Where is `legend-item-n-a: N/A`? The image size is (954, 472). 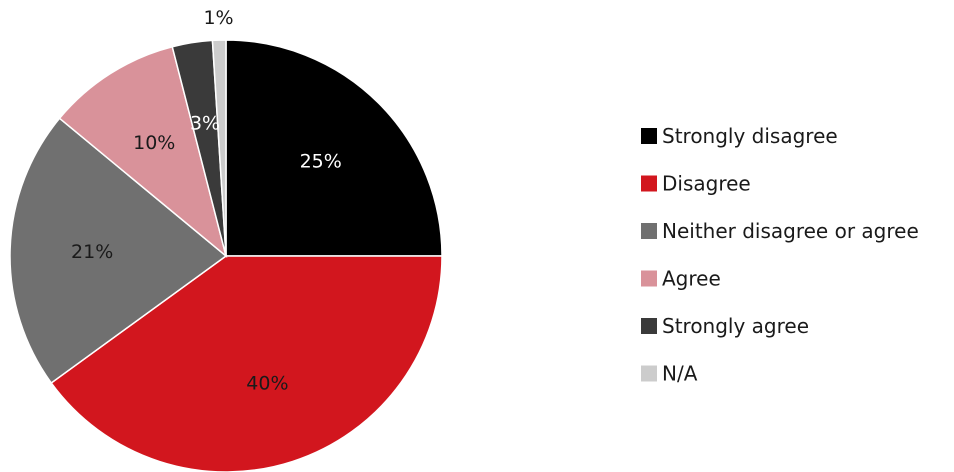
legend-item-n-a: N/A is located at coordinates (669, 374).